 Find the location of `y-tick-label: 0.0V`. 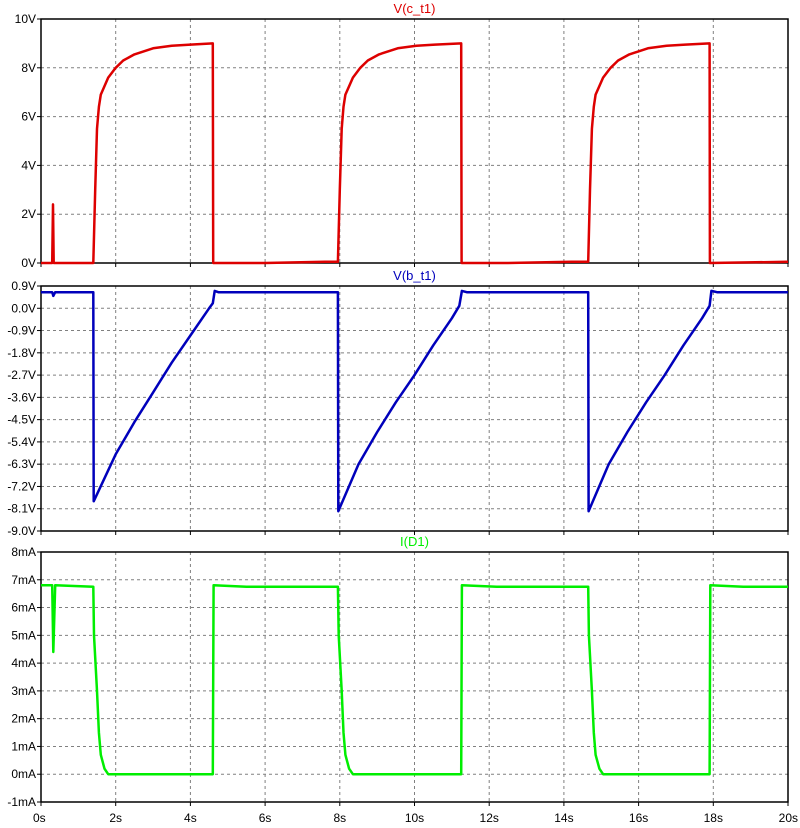

y-tick-label: 0.0V is located at coordinates (23, 308).